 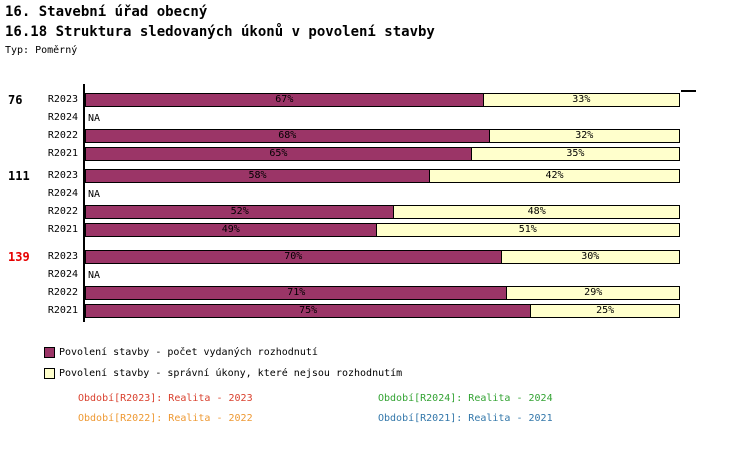 I want to click on bar-segment-decisions: 65%, so click(x=278, y=154).